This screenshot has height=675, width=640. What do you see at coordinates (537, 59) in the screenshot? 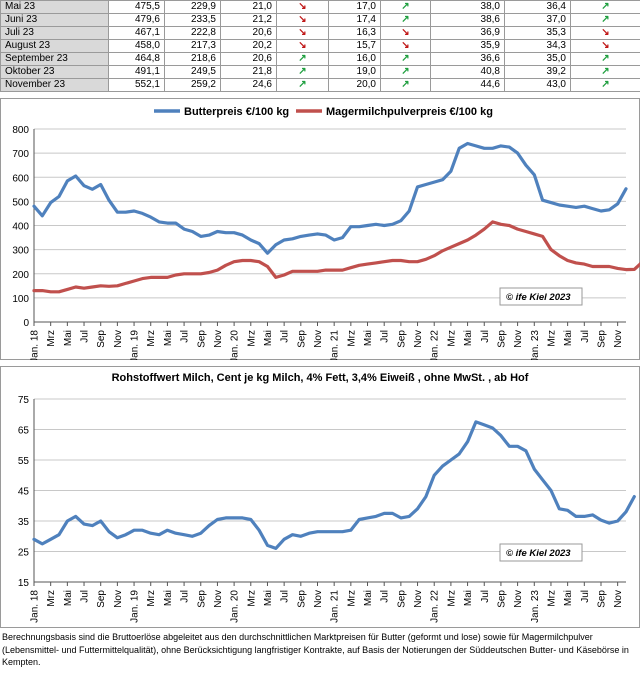
I see `table-cell-c8: 35,0` at bounding box center [537, 59].